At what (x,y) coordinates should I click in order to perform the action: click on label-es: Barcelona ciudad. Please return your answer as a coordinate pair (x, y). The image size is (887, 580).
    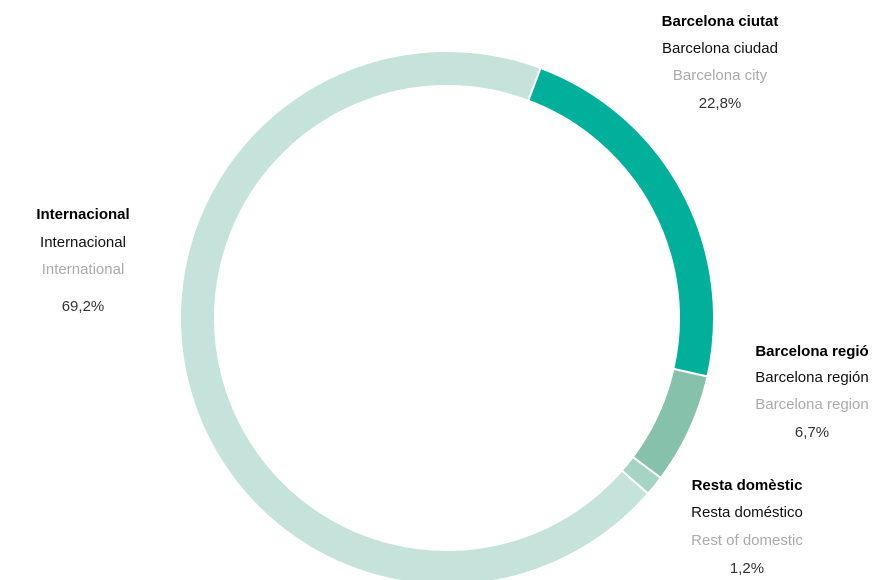
    Looking at the image, I should click on (720, 48).